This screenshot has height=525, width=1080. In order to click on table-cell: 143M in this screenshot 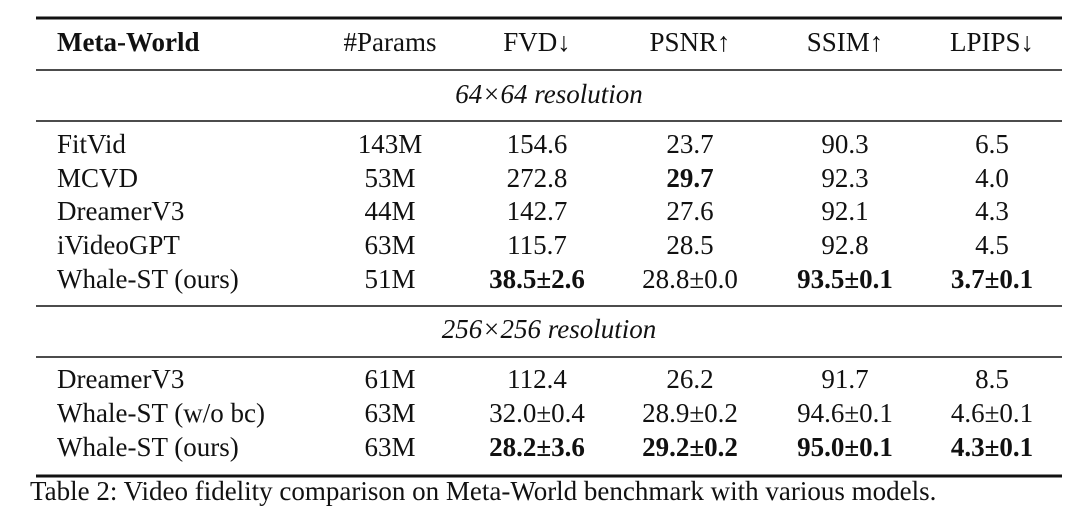, I will do `click(390, 144)`.